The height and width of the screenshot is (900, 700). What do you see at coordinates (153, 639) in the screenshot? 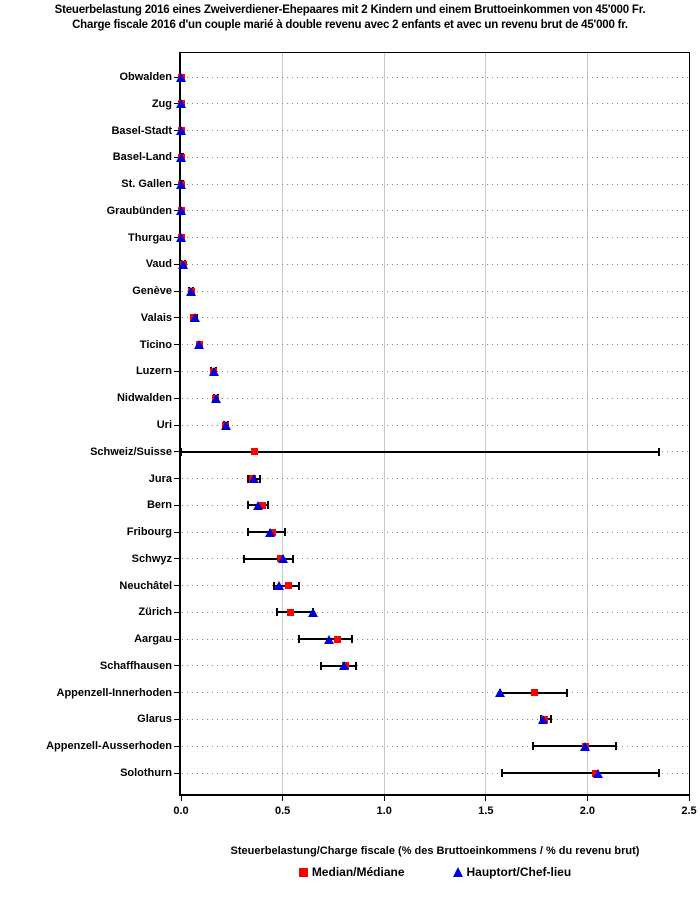
I see `canton-label: Aargau` at bounding box center [153, 639].